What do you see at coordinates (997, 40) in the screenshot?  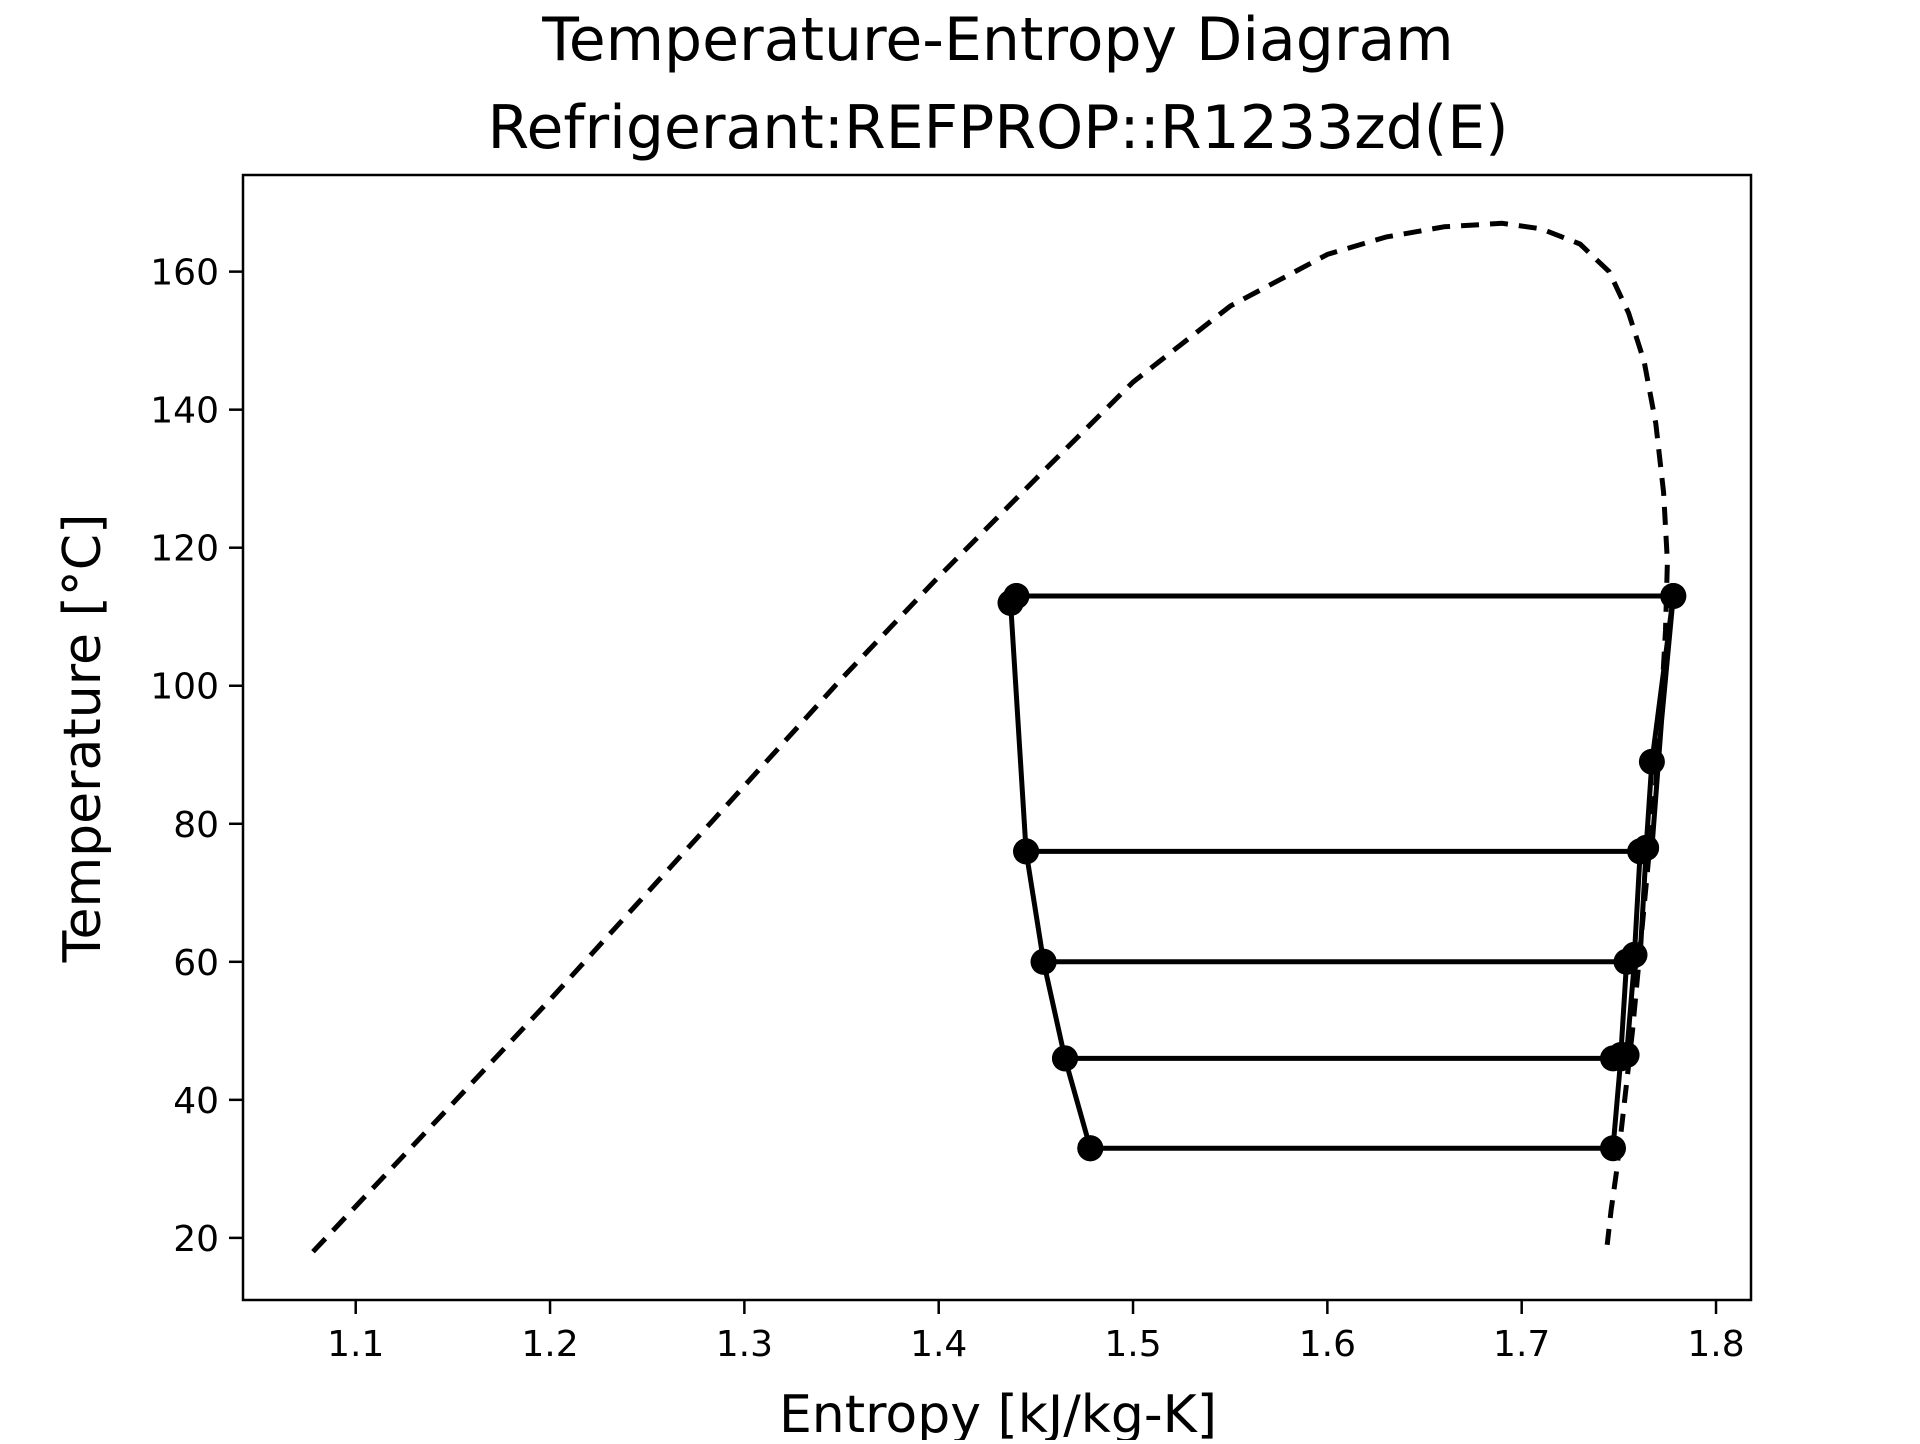 I see `chart-title-line-1: Temperature-Entropy Diagram` at bounding box center [997, 40].